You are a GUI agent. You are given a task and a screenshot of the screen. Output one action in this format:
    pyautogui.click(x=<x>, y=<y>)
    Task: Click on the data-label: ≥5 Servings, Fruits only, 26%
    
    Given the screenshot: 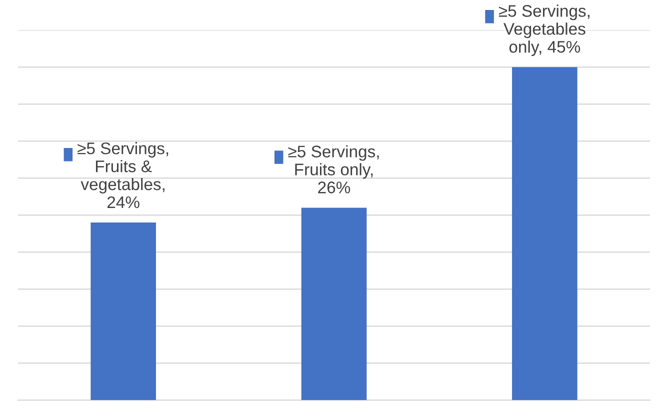 What is the action you would take?
    pyautogui.click(x=333, y=169)
    